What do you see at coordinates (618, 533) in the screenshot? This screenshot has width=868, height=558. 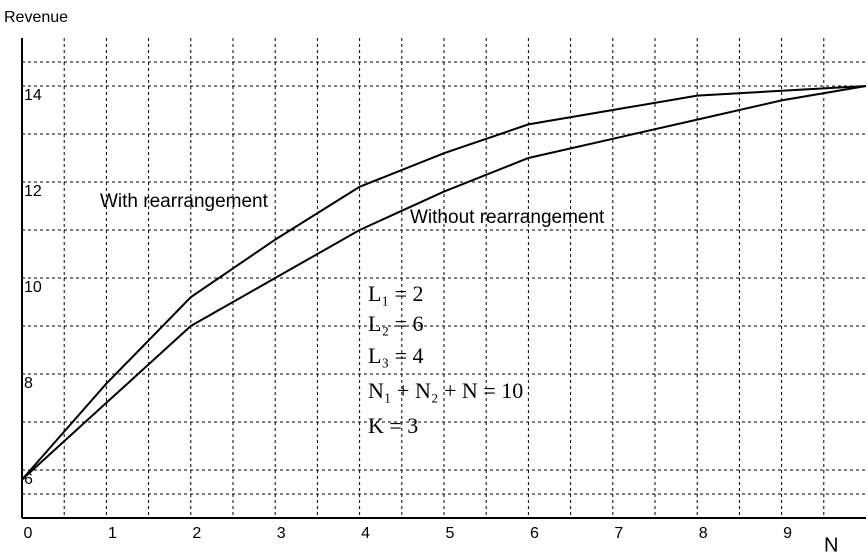 I see `x-tick-label: 7` at bounding box center [618, 533].